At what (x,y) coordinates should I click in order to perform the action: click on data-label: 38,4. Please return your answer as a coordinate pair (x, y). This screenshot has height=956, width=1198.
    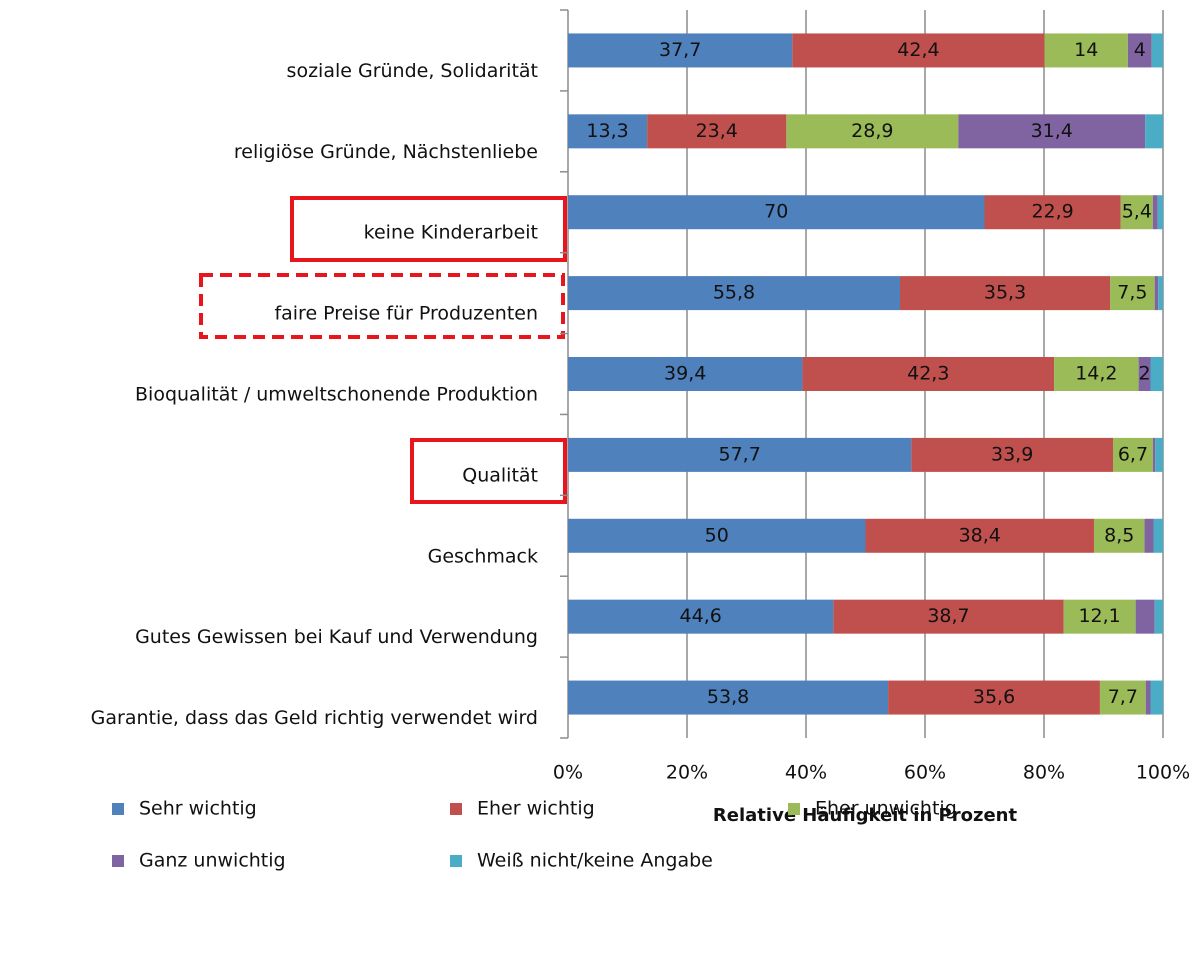
    Looking at the image, I should click on (980, 535).